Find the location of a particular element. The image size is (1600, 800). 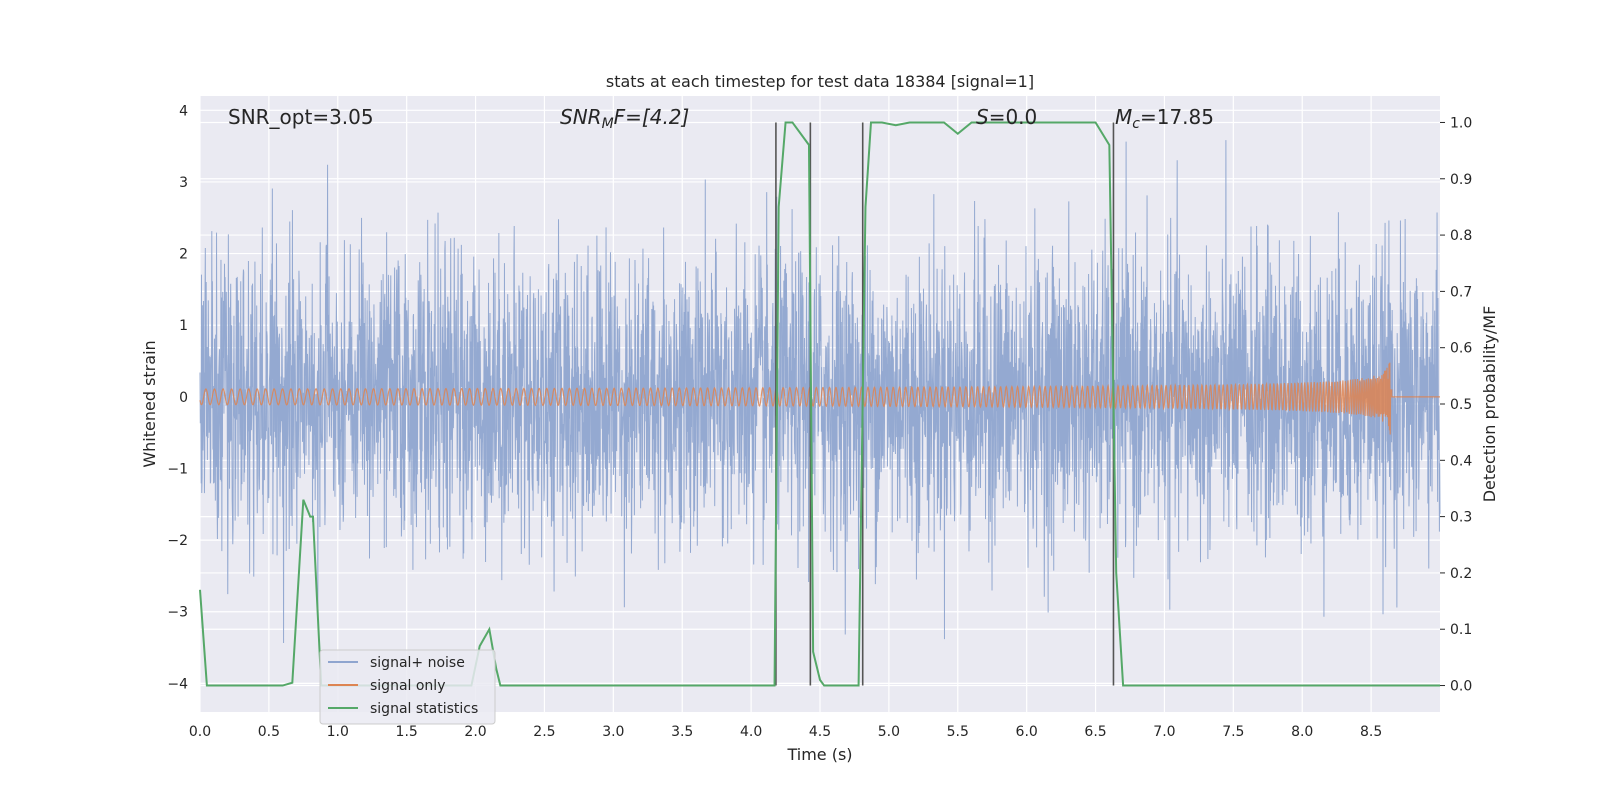

x-tick-label: 0.5 is located at coordinates (269, 732).